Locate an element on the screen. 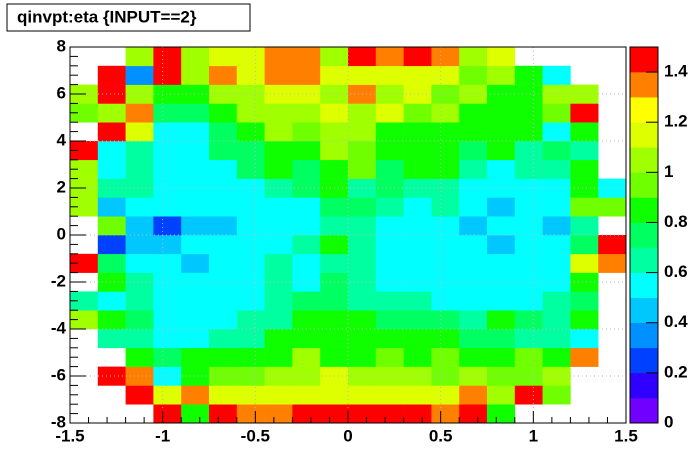 The width and height of the screenshot is (696, 472). z-tick-label: 1.2 is located at coordinates (676, 121).